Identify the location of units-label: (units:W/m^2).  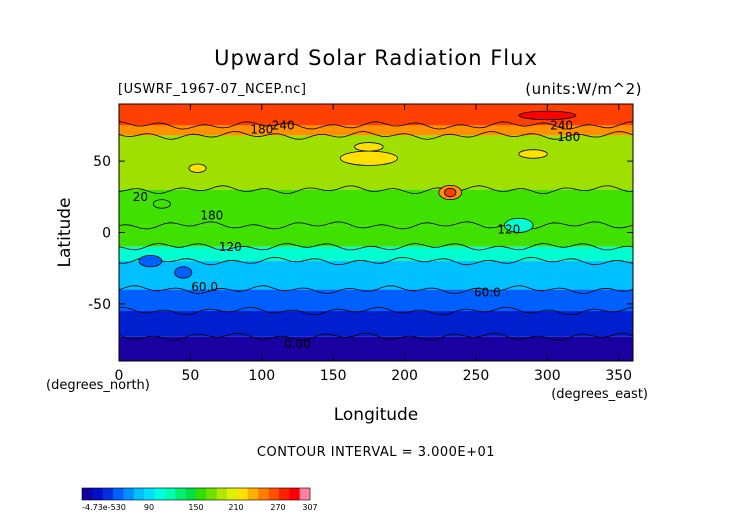
(583, 89).